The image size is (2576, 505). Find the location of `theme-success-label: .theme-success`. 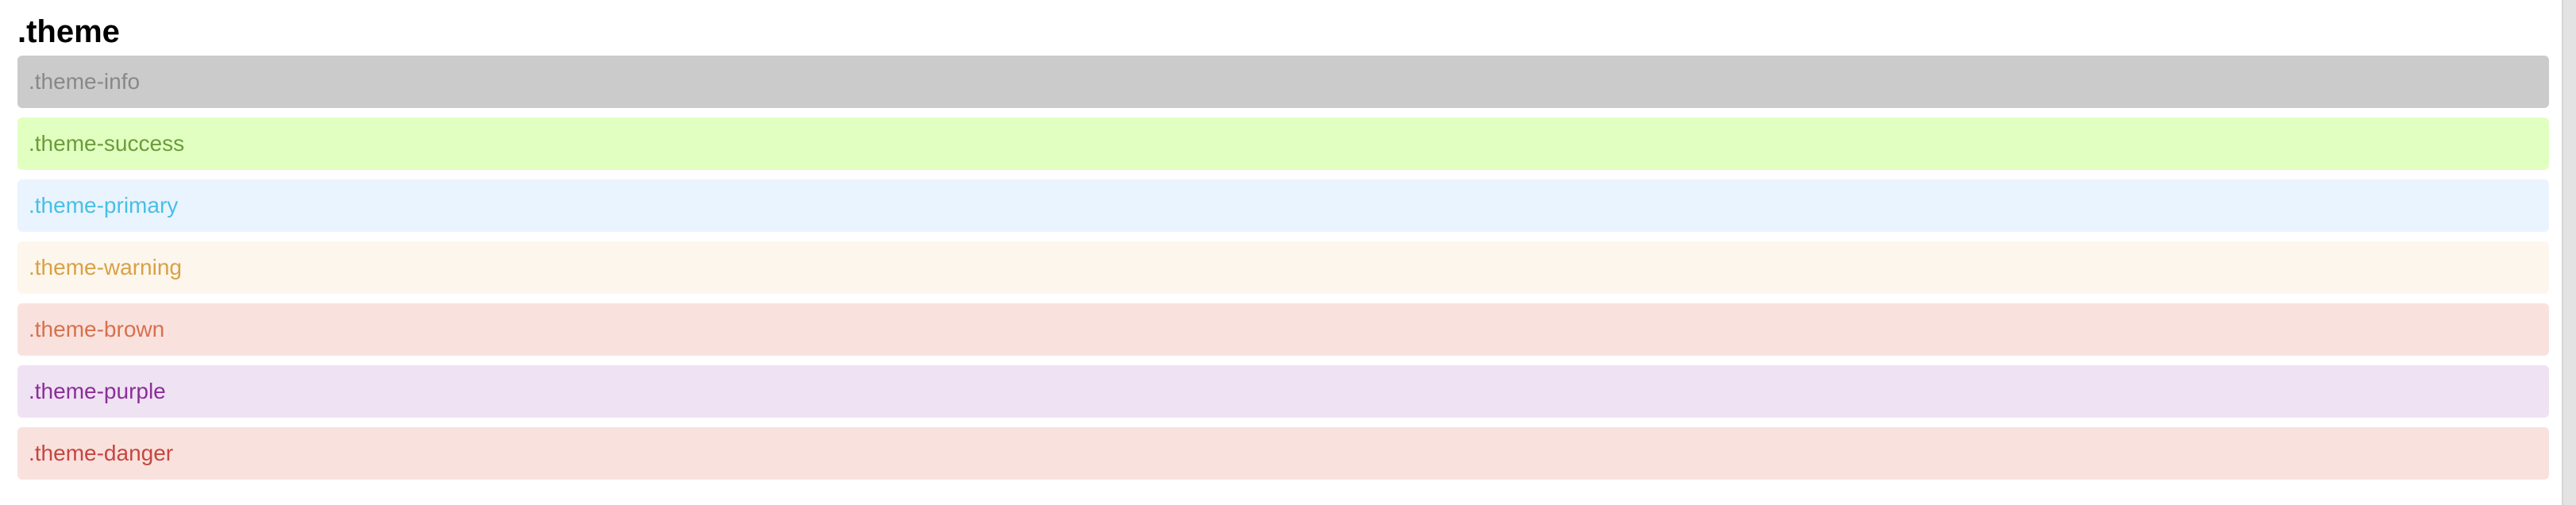

theme-success-label: .theme-success is located at coordinates (107, 143).